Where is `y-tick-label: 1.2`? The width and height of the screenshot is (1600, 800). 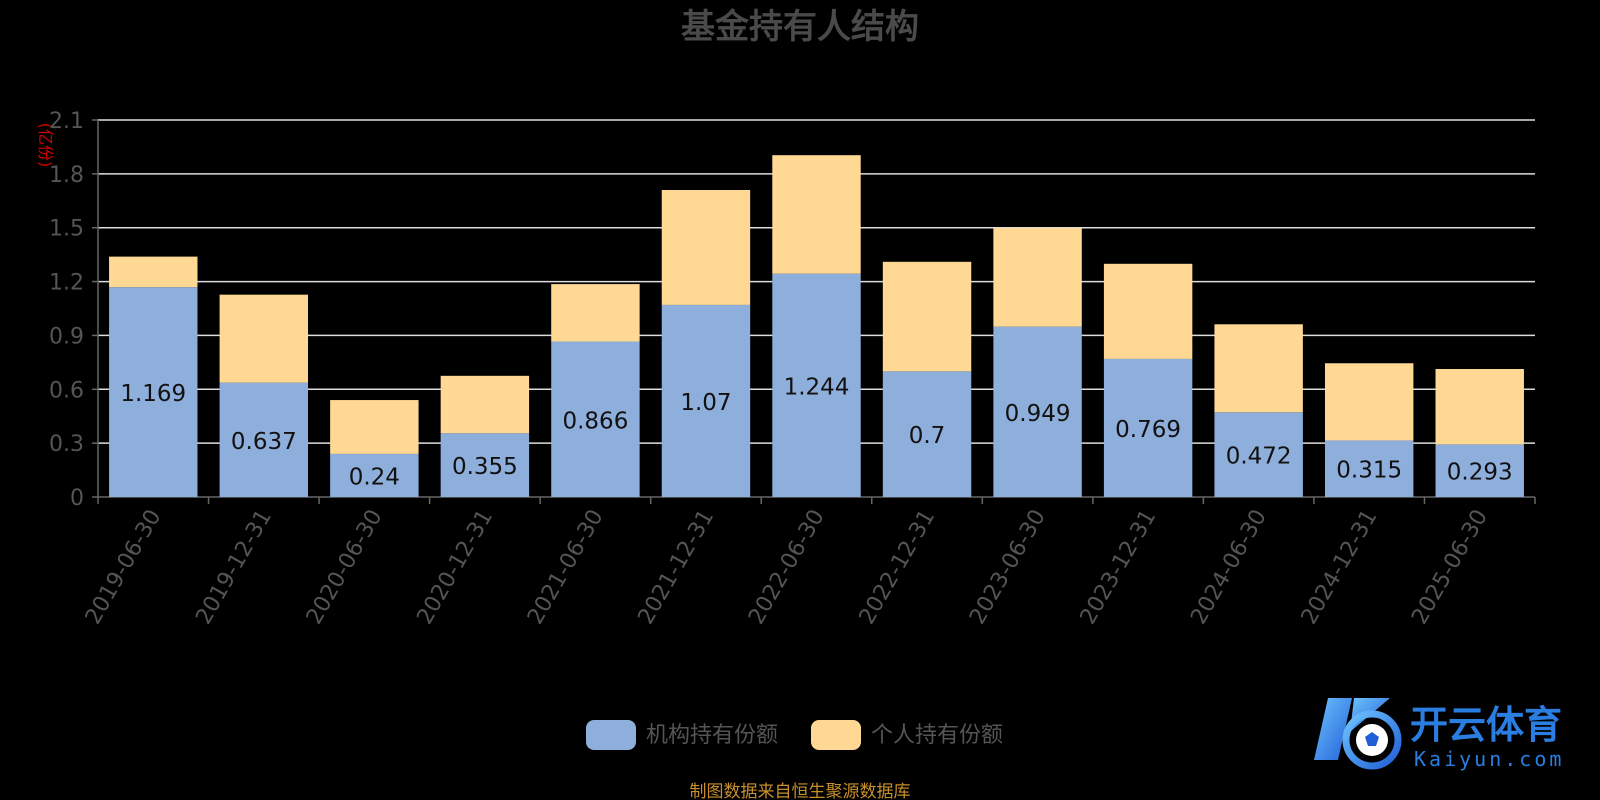
y-tick-label: 1.2 is located at coordinates (66, 283).